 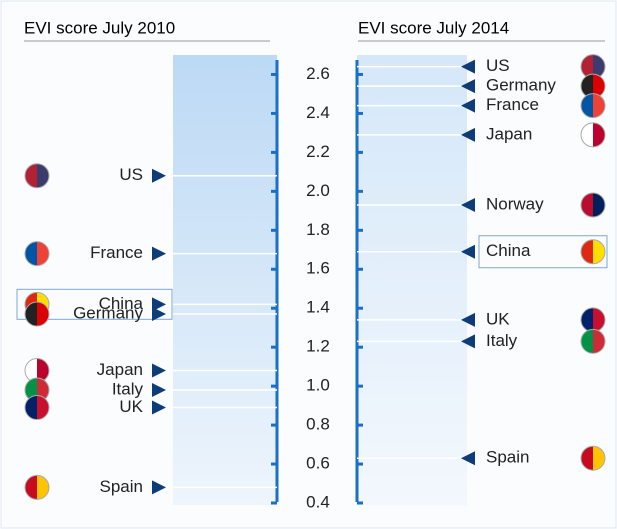 What do you see at coordinates (318, 229) in the screenshot?
I see `y-tick-label: 1.8` at bounding box center [318, 229].